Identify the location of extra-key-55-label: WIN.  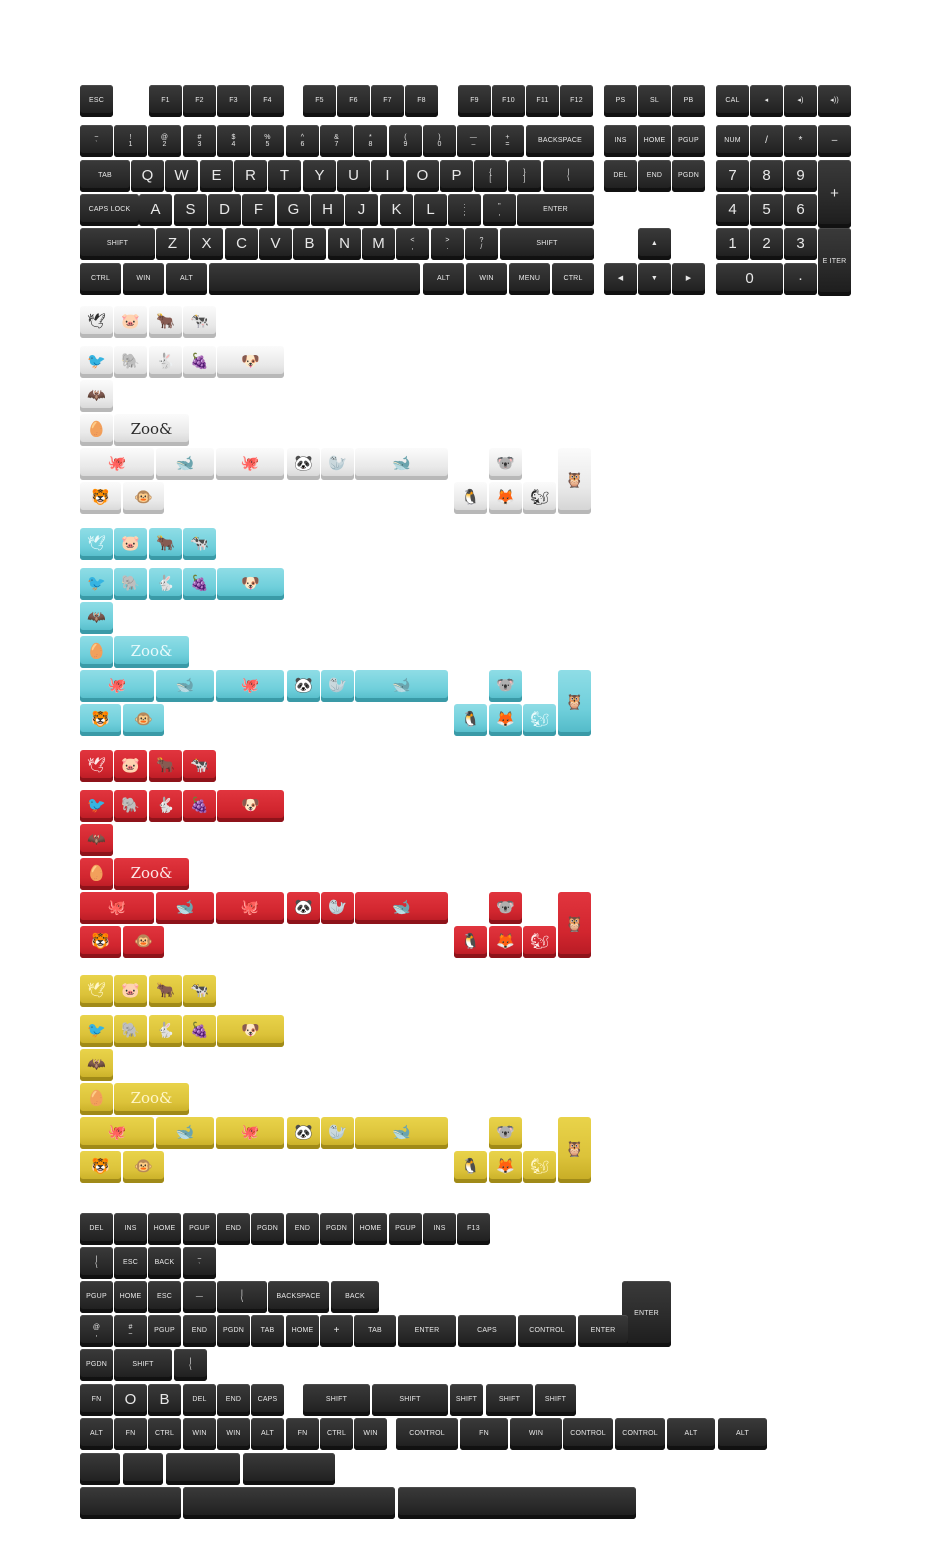
(233, 1434).